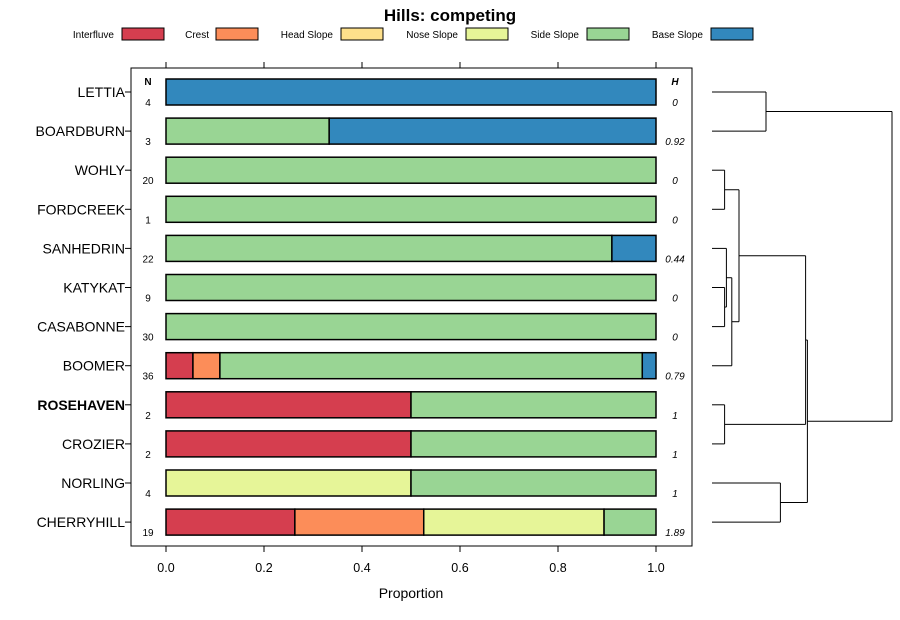 The image size is (900, 620). What do you see at coordinates (459, 568) in the screenshot?
I see `x-tick-label: 0.6` at bounding box center [459, 568].